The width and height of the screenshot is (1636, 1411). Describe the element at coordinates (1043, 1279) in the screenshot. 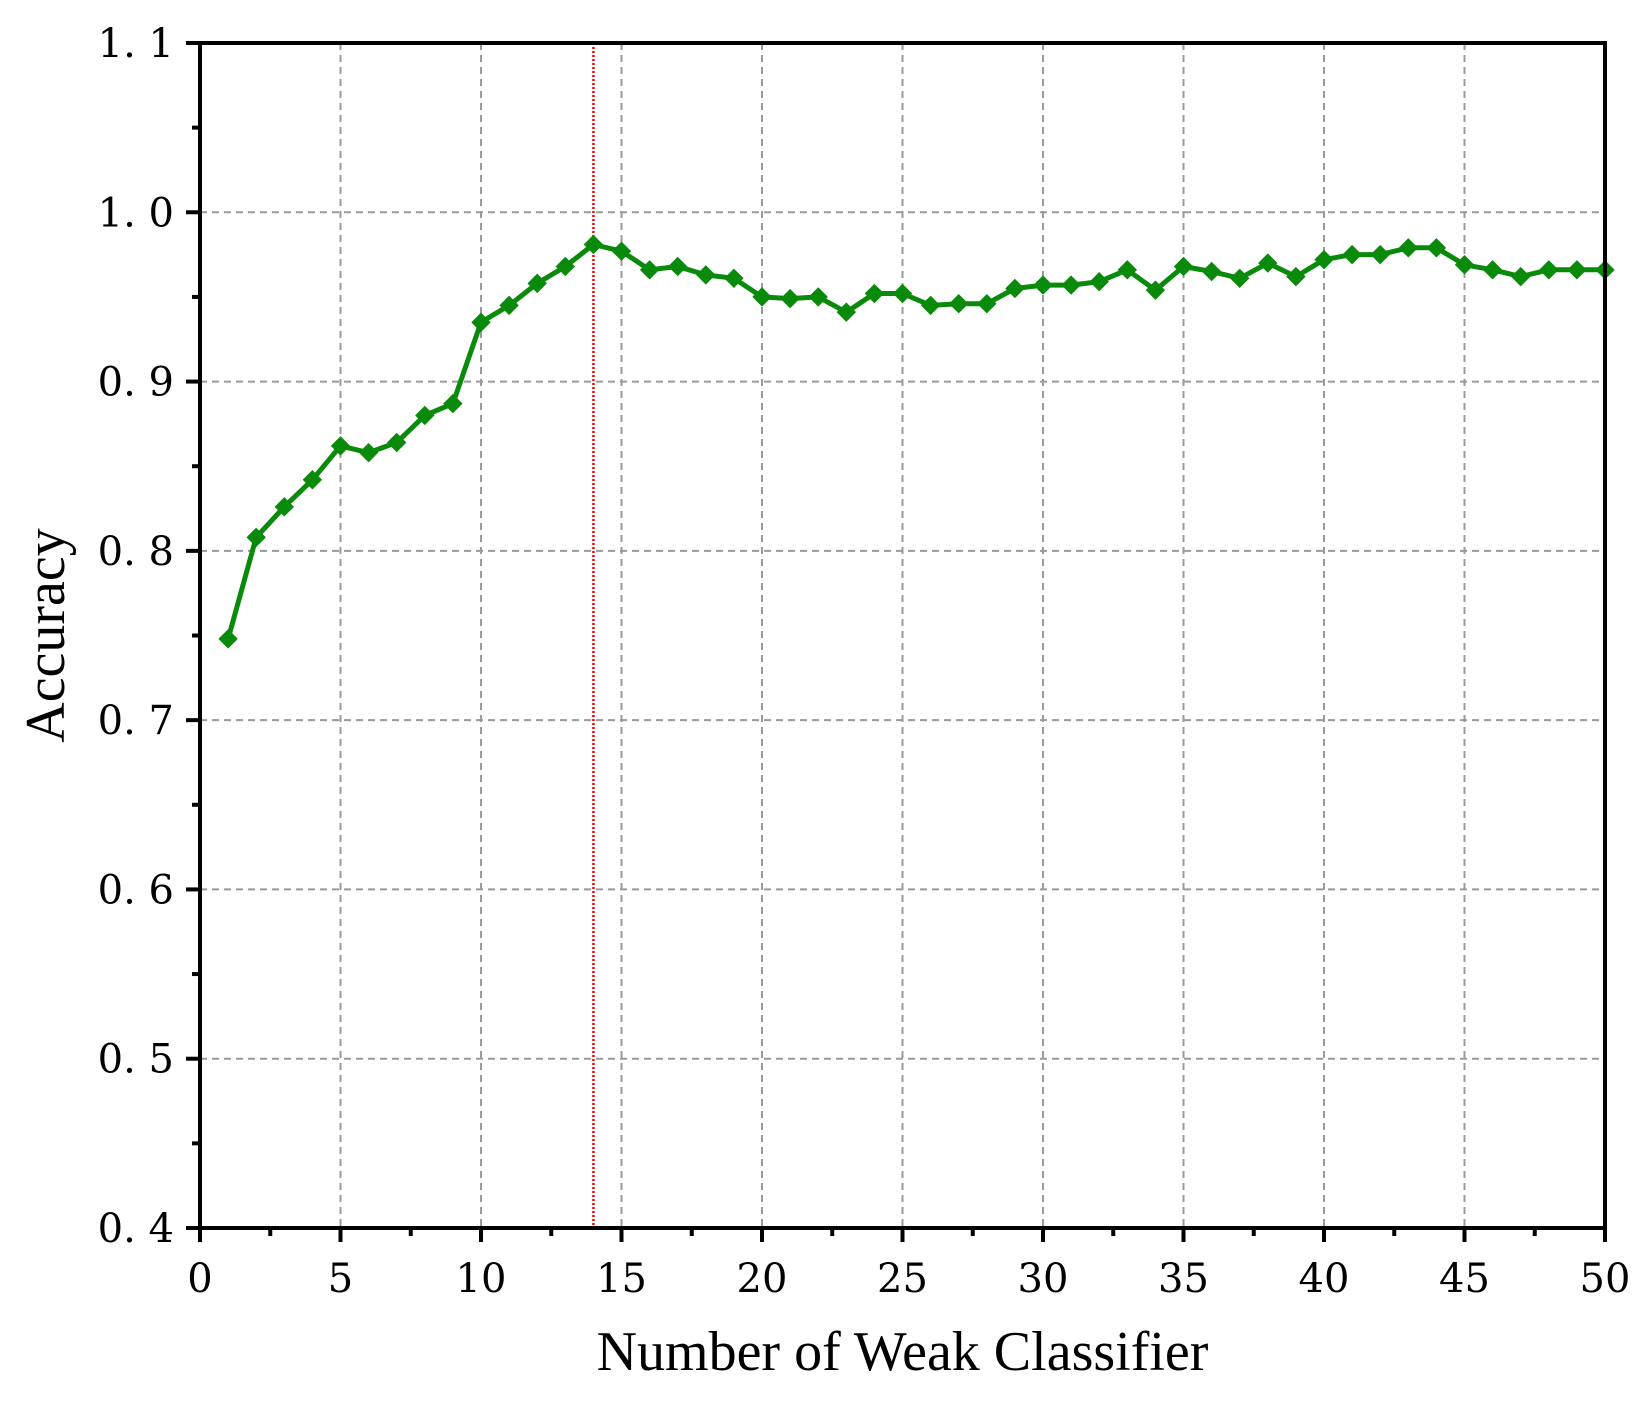

I see `x-tick-label: 30` at that location.